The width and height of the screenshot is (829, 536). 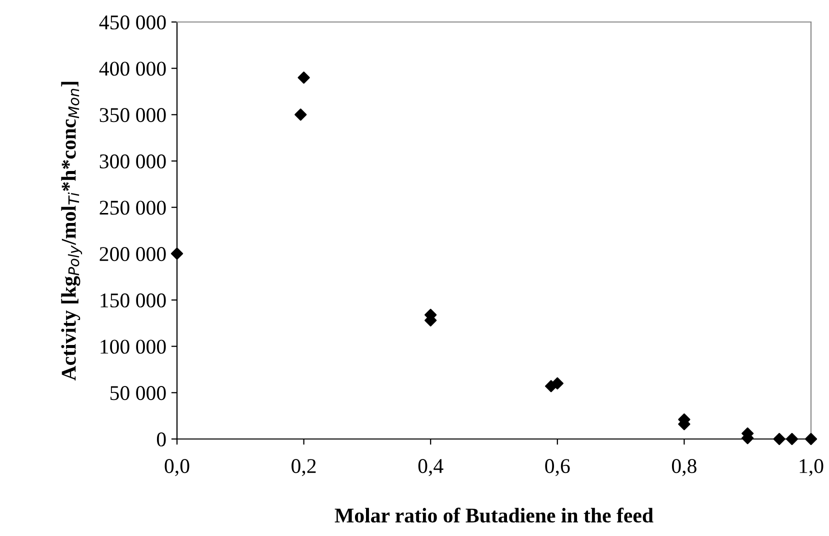 I want to click on y-tick-label: 200 000, so click(x=133, y=254).